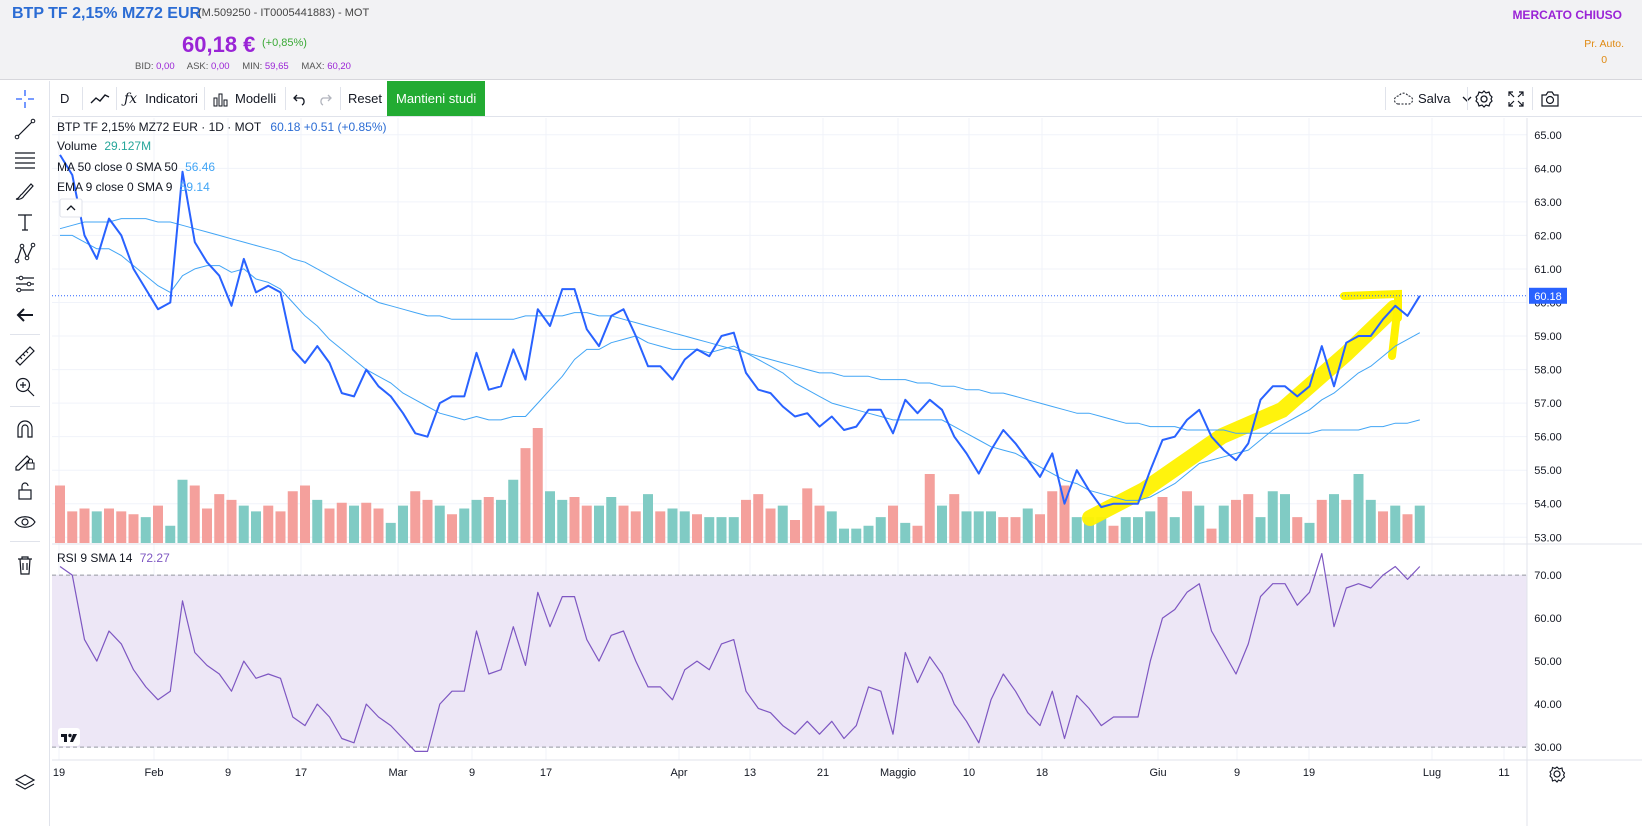 The width and height of the screenshot is (1642, 831). Describe the element at coordinates (100, 98) in the screenshot. I see `chart-type-button` at that location.